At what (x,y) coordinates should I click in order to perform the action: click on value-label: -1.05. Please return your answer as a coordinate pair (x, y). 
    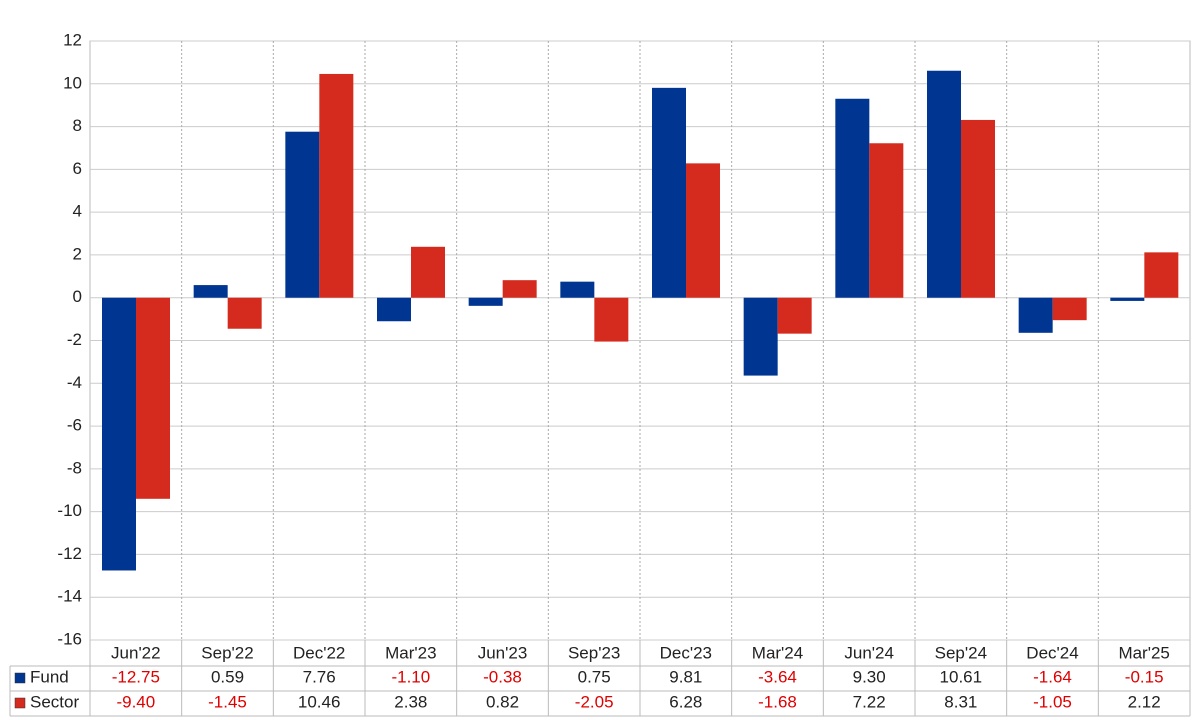
    Looking at the image, I should click on (1052, 701).